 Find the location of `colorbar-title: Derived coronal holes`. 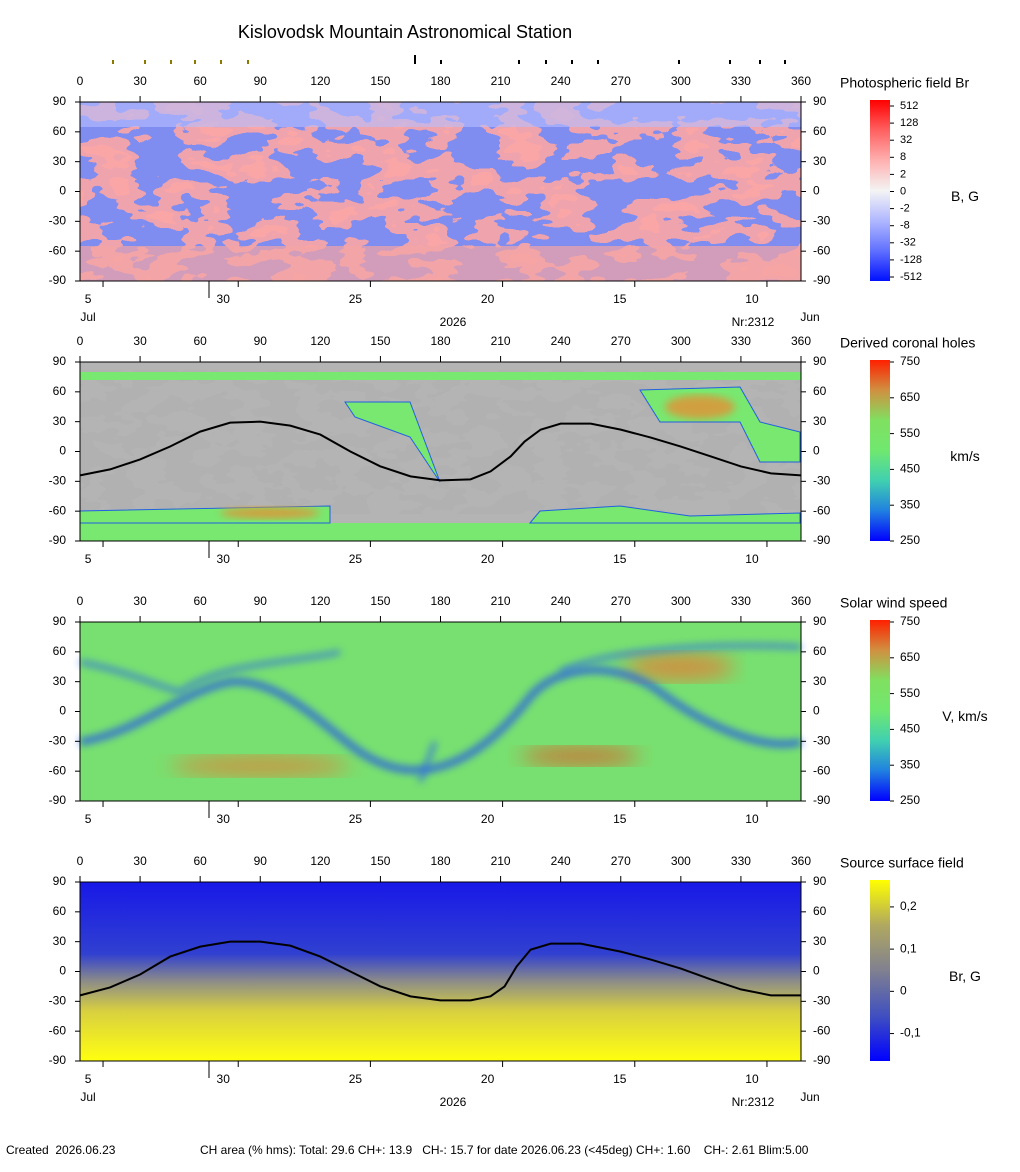

colorbar-title: Derived coronal holes is located at coordinates (907, 343).